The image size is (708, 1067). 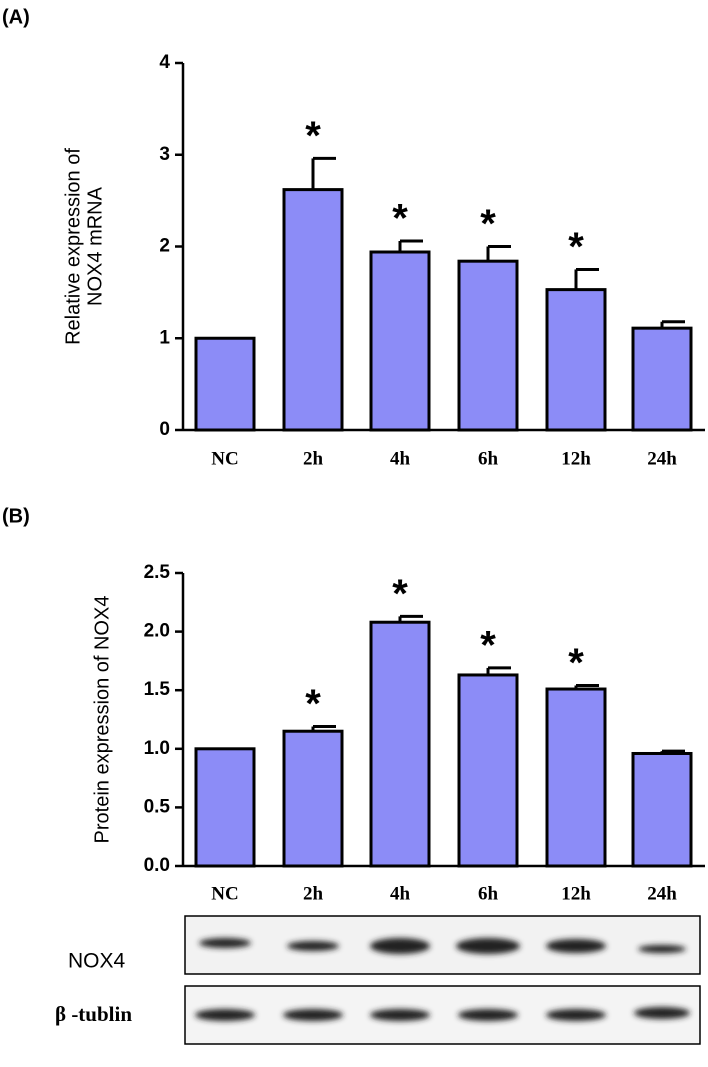 I want to click on y-tick-label: 2.0, so click(x=157, y=631).